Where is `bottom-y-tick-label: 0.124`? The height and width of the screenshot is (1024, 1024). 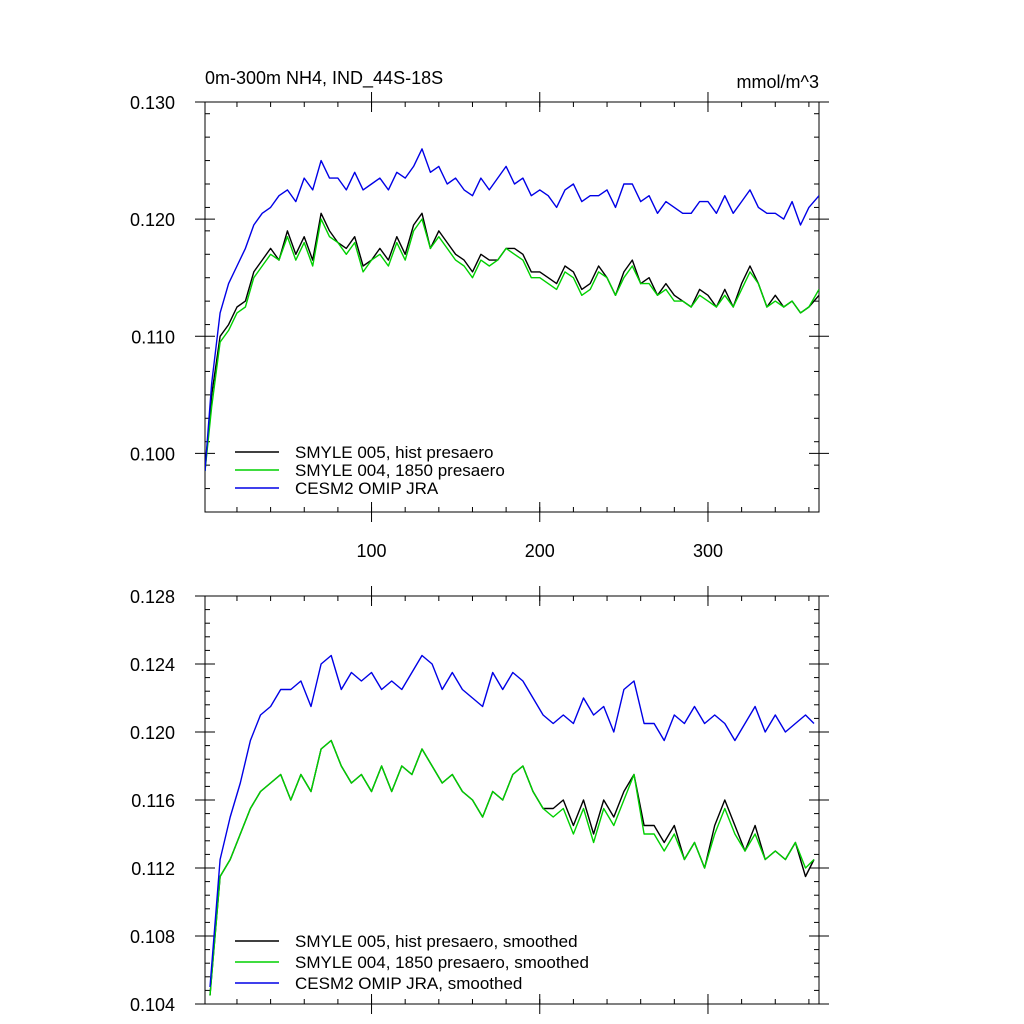
bottom-y-tick-label: 0.124 is located at coordinates (152, 665).